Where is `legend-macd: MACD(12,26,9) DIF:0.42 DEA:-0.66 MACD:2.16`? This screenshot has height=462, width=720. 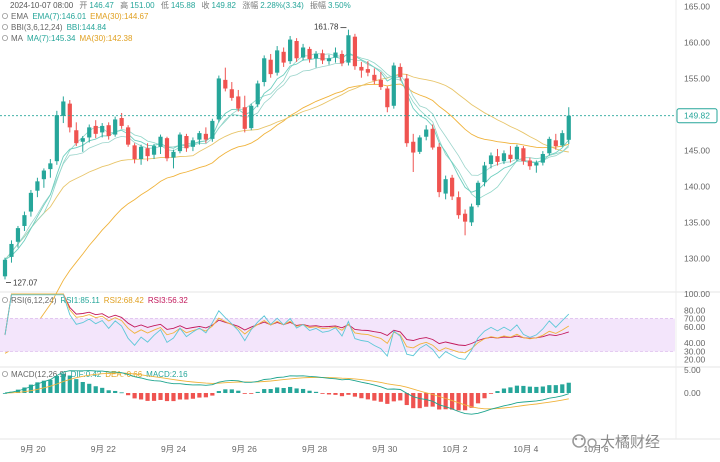
legend-macd: MACD(12,26,9) DIF:0.42 DEA:-0.66 MACD:2.16 is located at coordinates (95, 374).